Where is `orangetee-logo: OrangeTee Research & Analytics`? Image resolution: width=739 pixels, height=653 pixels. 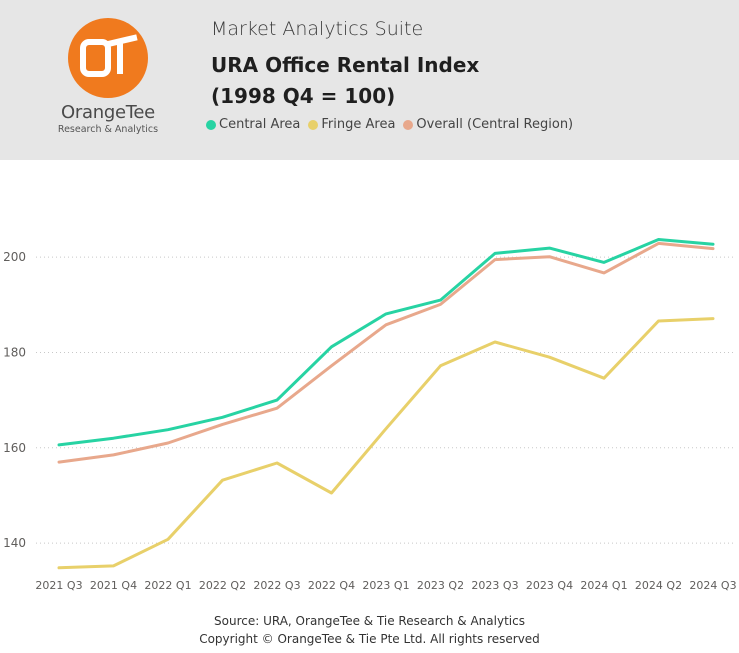 orangetee-logo: OrangeTee Research & Analytics is located at coordinates (108, 76).